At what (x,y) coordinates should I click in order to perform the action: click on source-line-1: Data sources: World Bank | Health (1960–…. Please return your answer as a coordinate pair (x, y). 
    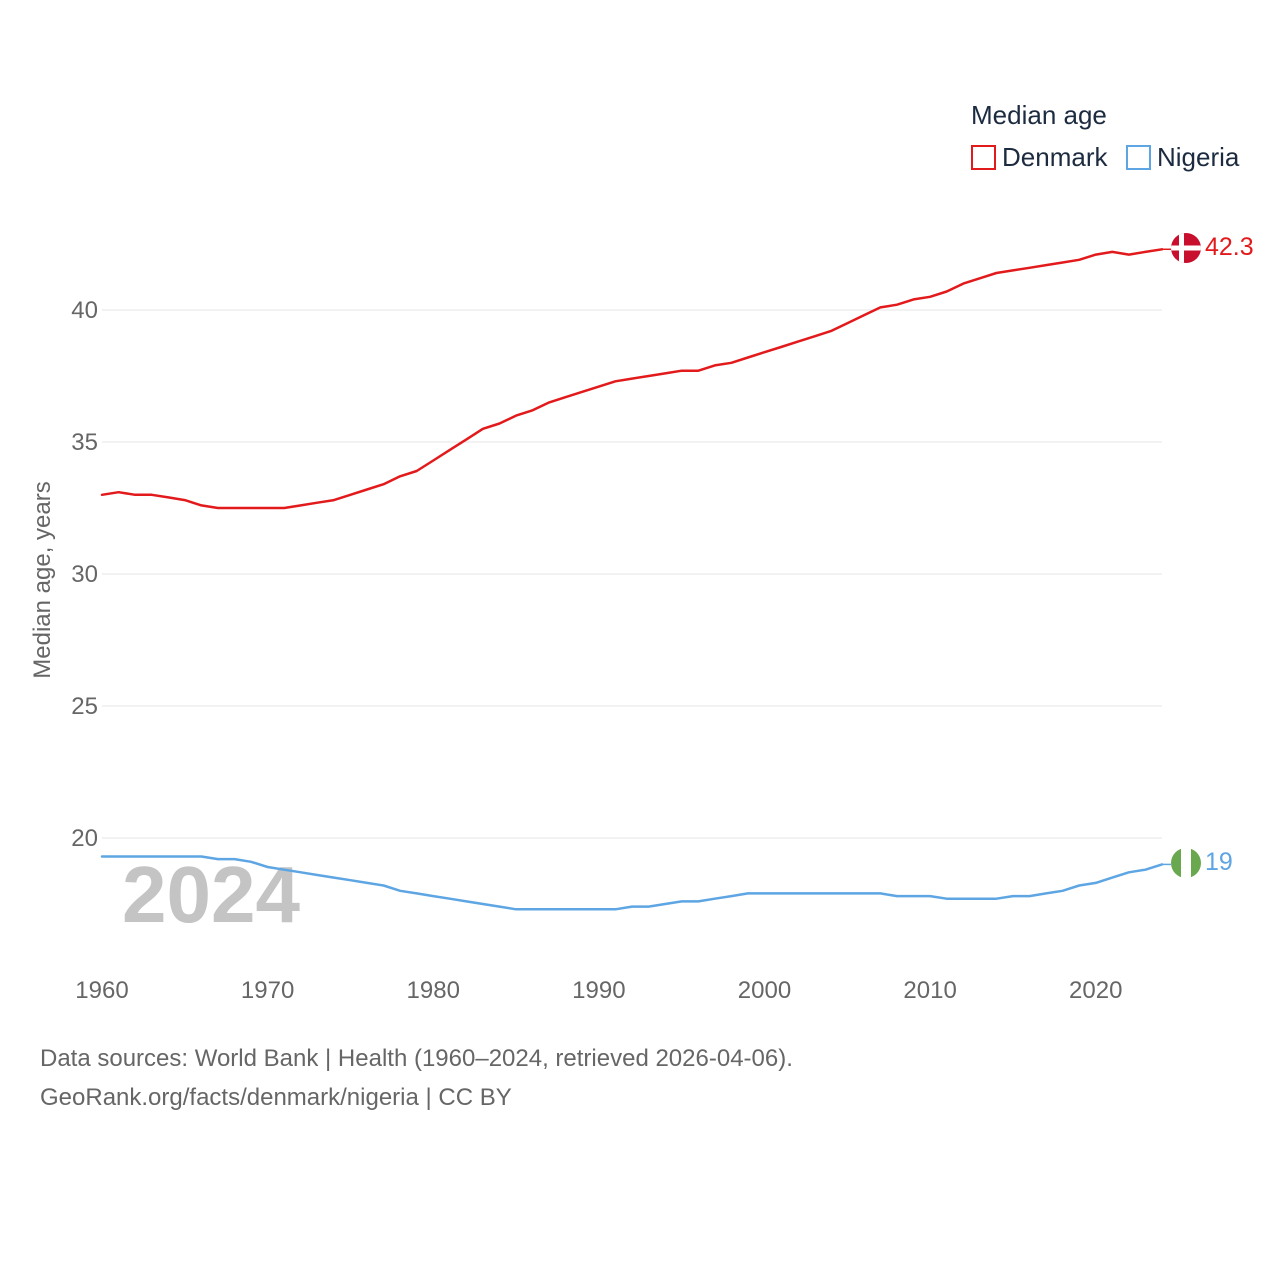
    Looking at the image, I should click on (416, 1058).